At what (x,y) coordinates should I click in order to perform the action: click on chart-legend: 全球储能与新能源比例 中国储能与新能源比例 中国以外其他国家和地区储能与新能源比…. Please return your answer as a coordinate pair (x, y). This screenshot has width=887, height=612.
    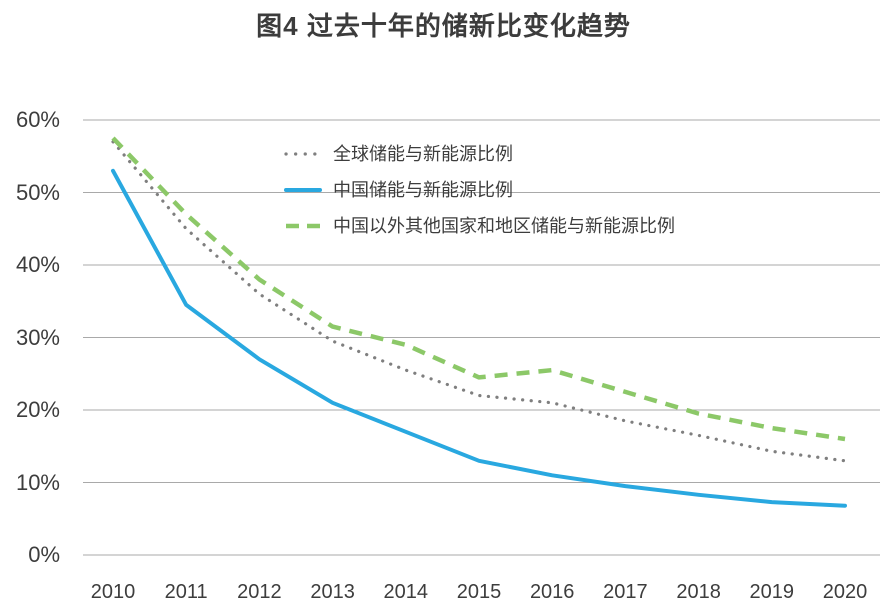
    Looking at the image, I should click on (479, 189).